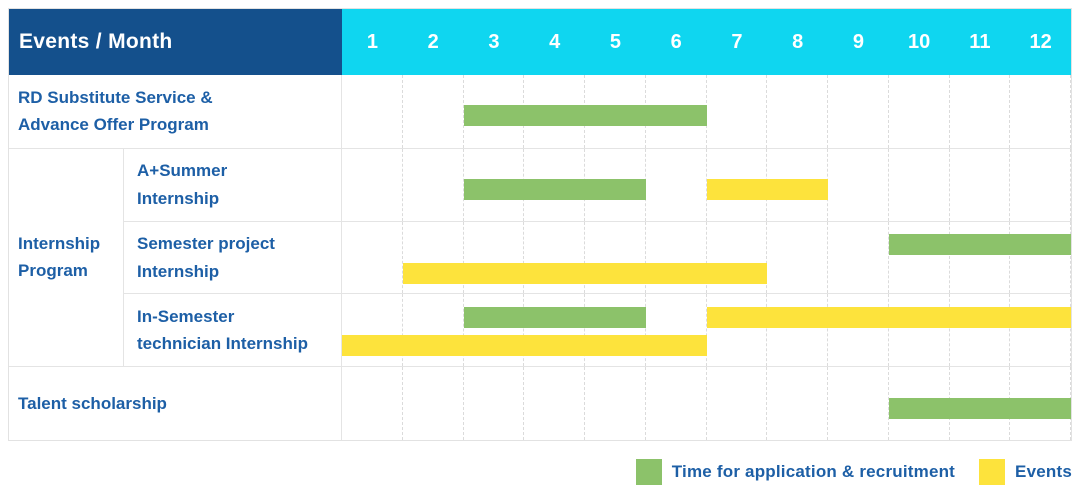 This screenshot has width=1080, height=494. What do you see at coordinates (980, 41) in the screenshot?
I see `month-header-cell: 11` at bounding box center [980, 41].